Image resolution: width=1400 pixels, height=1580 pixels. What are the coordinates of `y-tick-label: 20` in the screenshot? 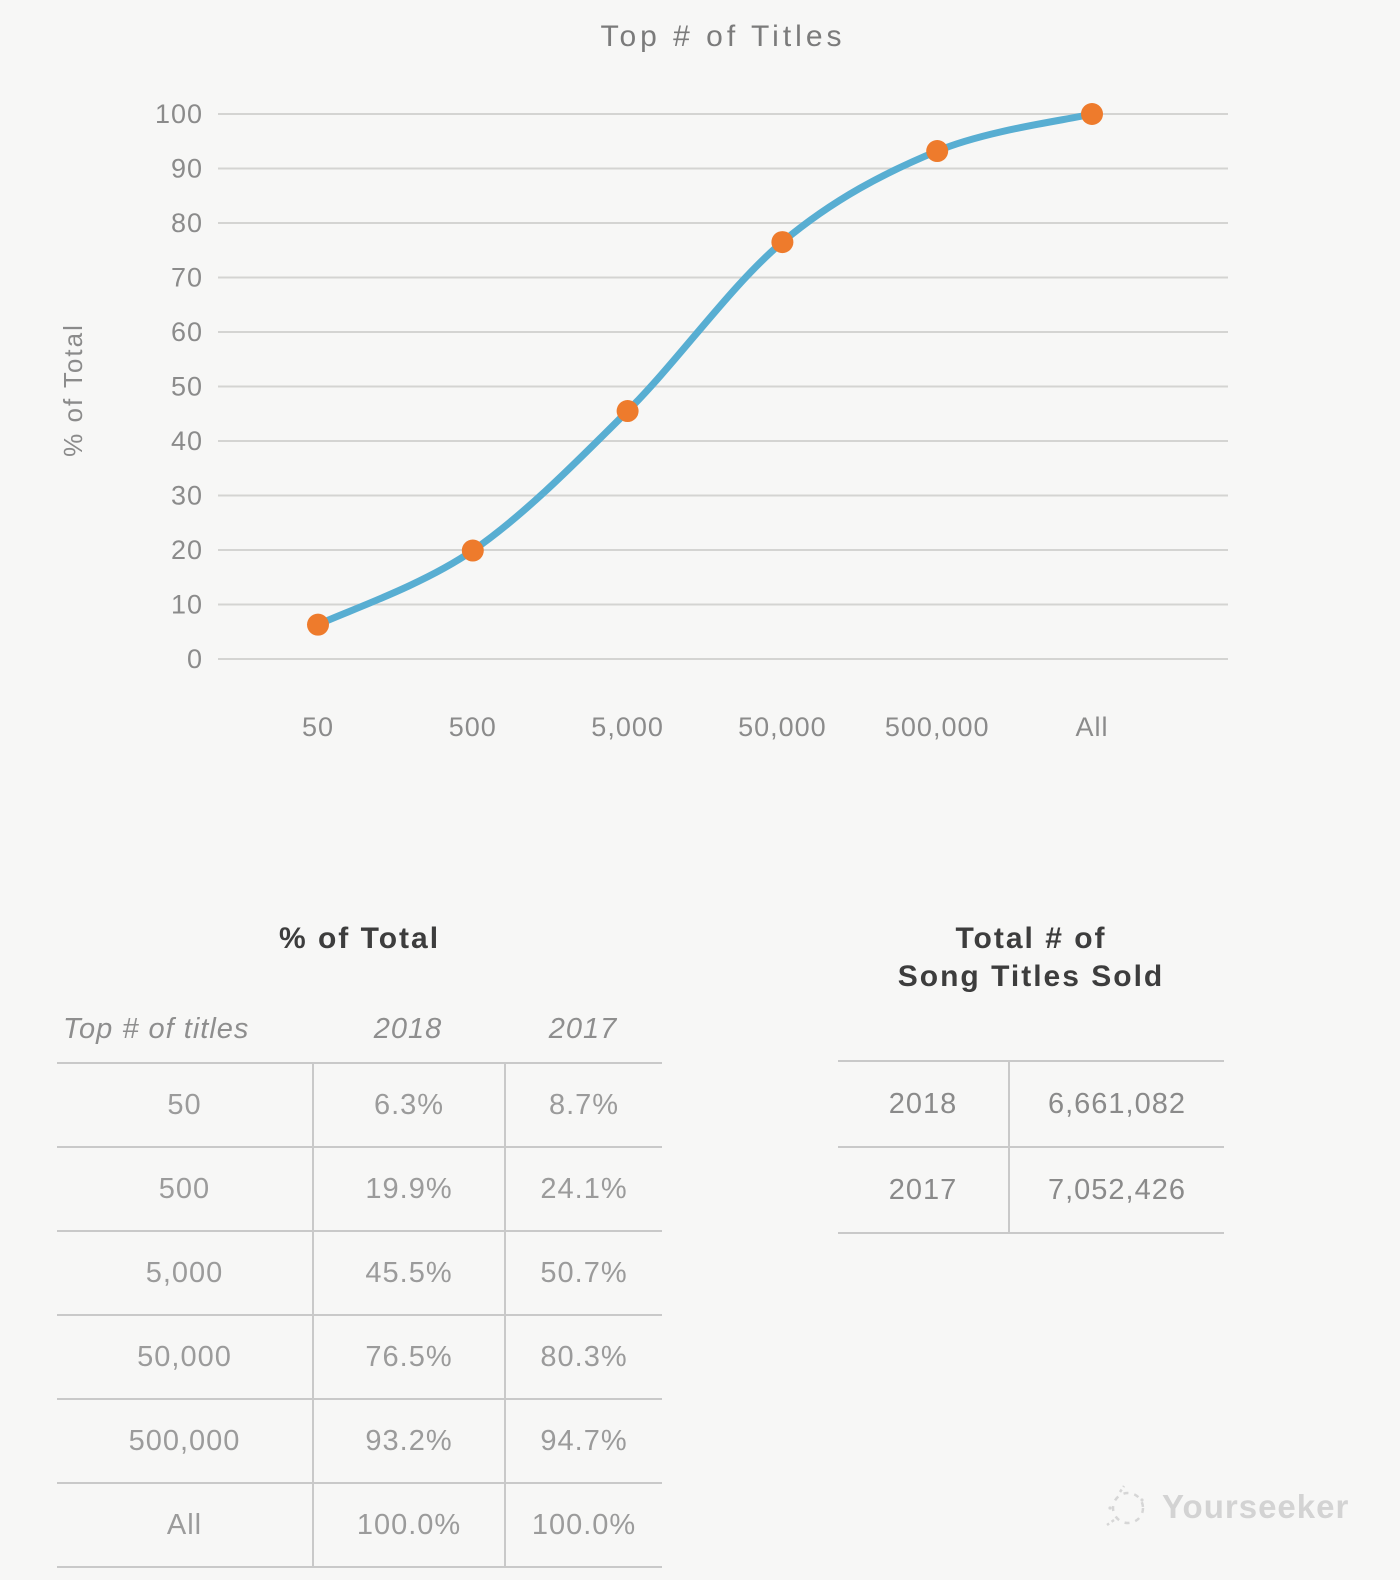 It's located at (187, 550).